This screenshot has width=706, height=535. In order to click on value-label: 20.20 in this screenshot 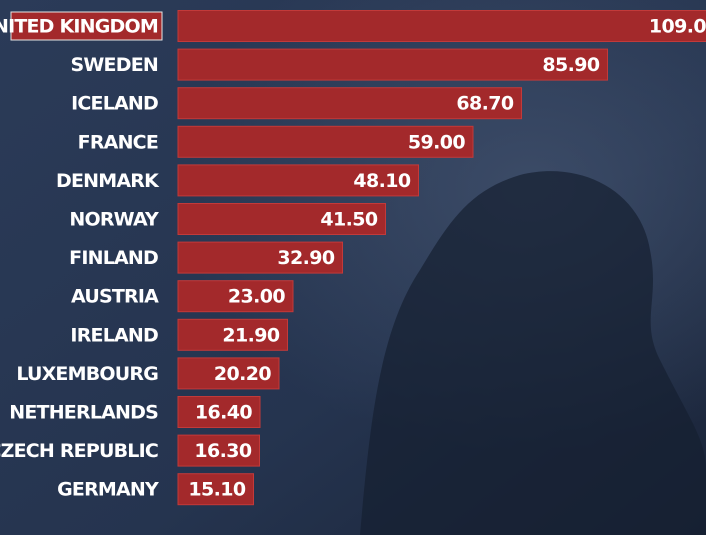, I will do `click(242, 374)`.